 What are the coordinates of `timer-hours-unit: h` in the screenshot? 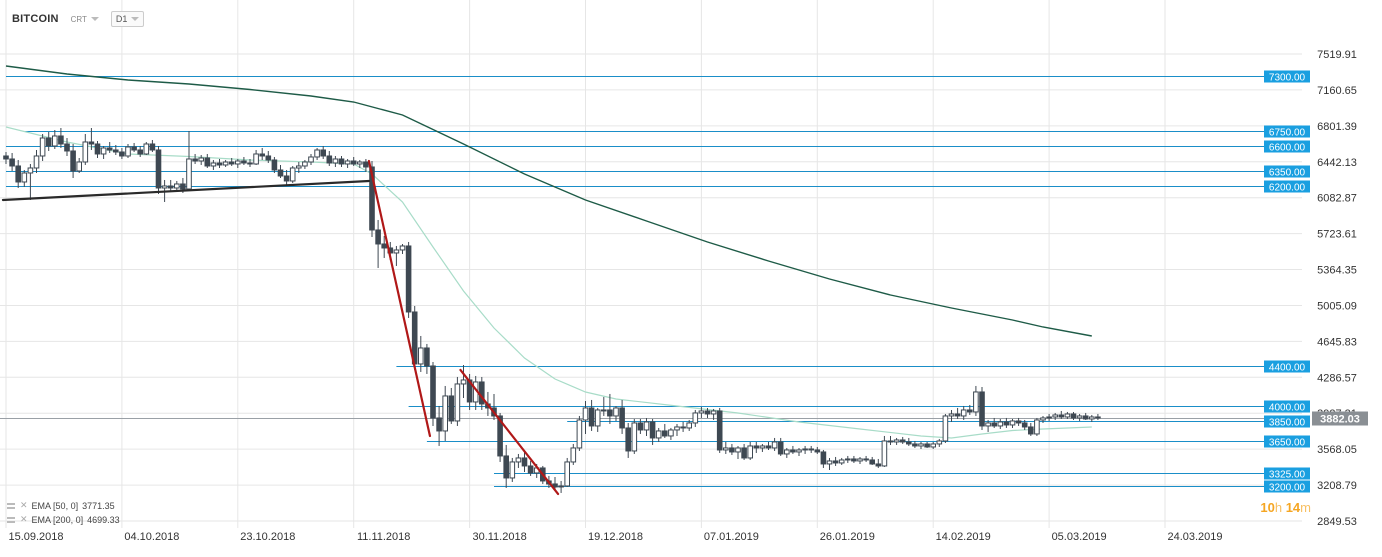 It's located at (1278, 507).